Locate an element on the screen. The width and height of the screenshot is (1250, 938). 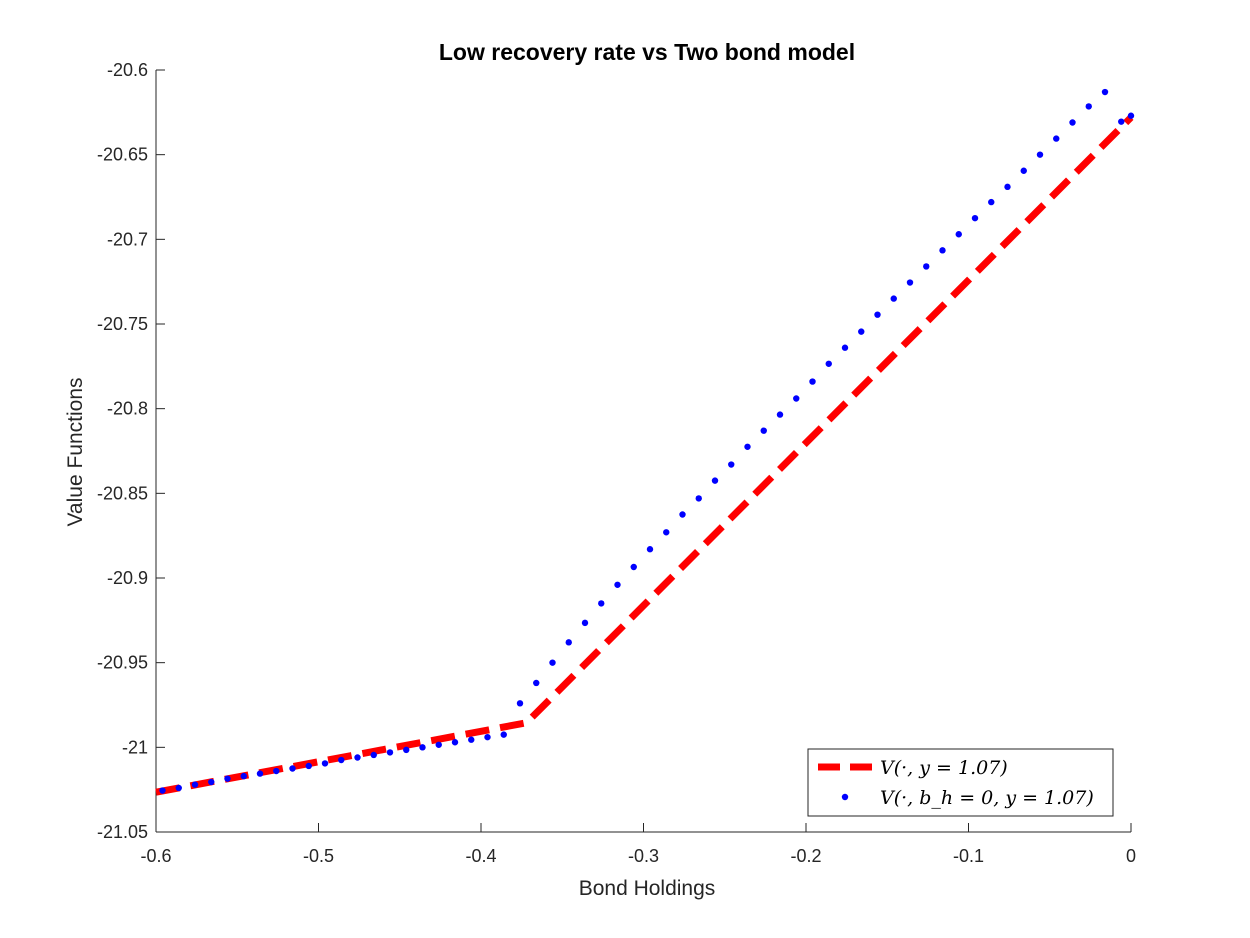
x-tick-label: -0.4 is located at coordinates (480, 856).